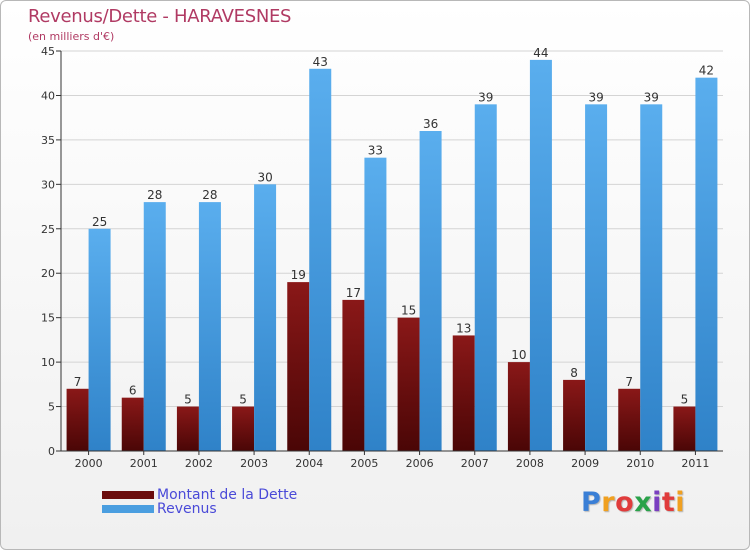 The image size is (750, 550). Describe the element at coordinates (695, 463) in the screenshot. I see `x-tick-label: 2011` at that location.